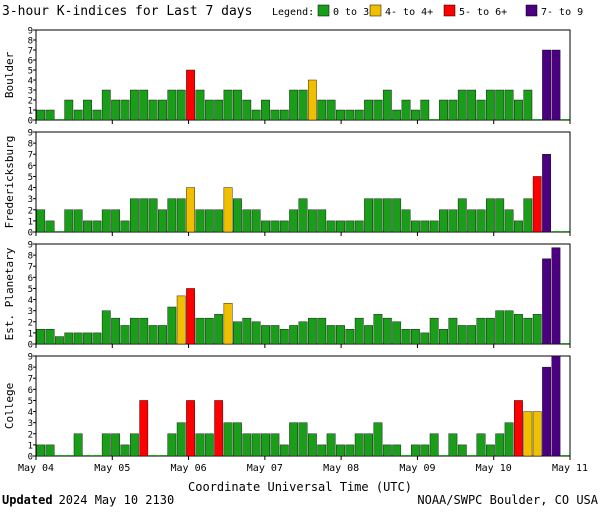  What do you see at coordinates (30, 62) in the screenshot?
I see `y-tick-label-0-6: 6` at bounding box center [30, 62].